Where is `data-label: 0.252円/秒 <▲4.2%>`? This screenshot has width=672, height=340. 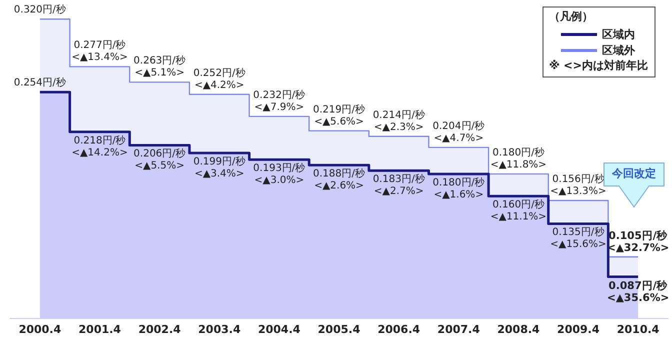 data-label: 0.252円/秒 <▲4.2%> is located at coordinates (219, 78).